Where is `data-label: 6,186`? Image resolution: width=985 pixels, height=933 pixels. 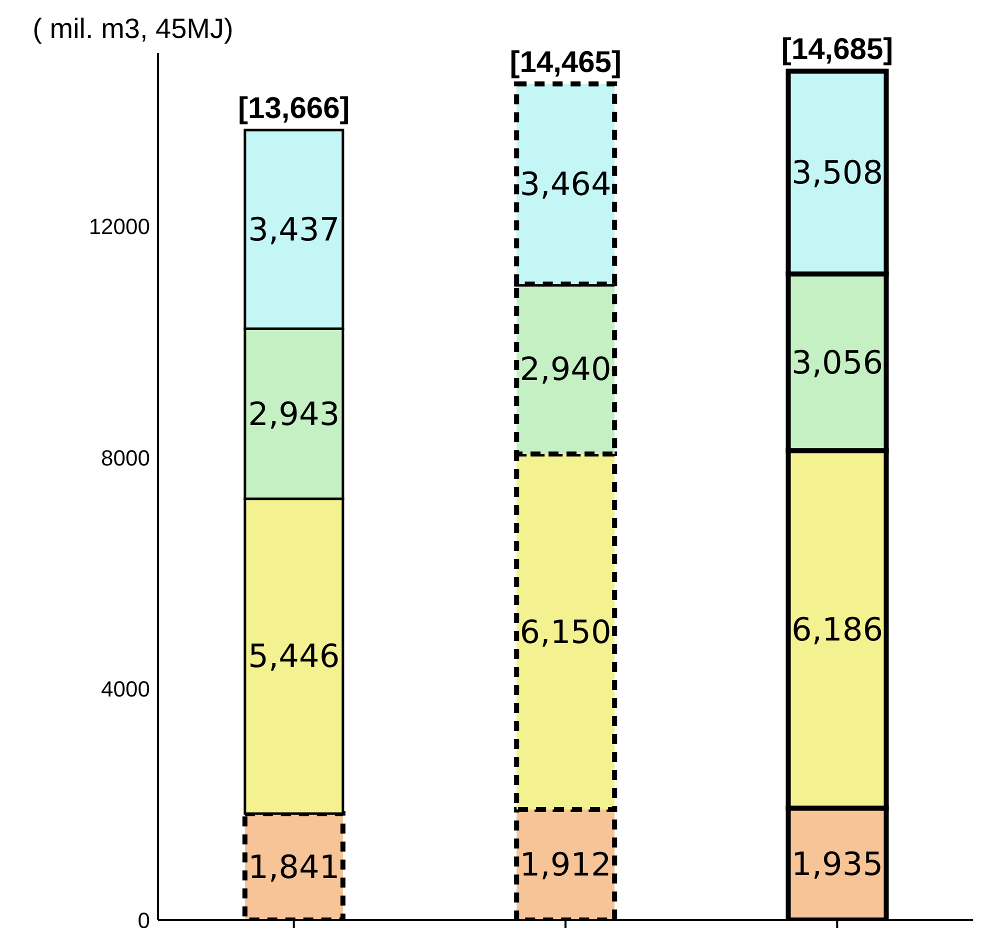 data-label: 6,186 is located at coordinates (837, 629).